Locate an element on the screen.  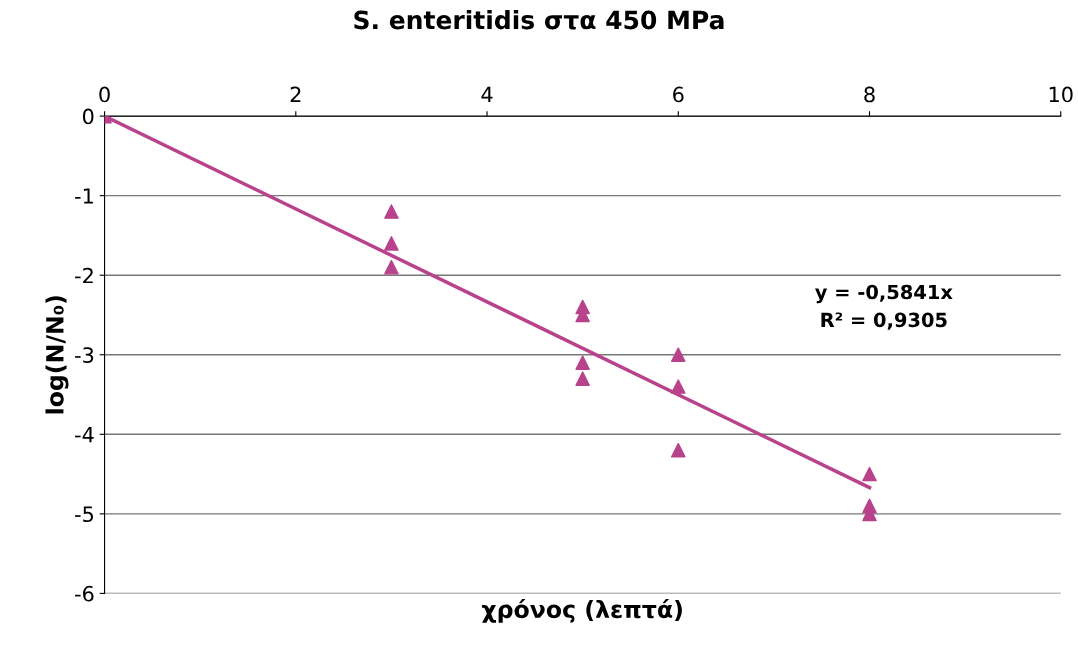
annotation: R² = 0,9305 is located at coordinates (884, 321).